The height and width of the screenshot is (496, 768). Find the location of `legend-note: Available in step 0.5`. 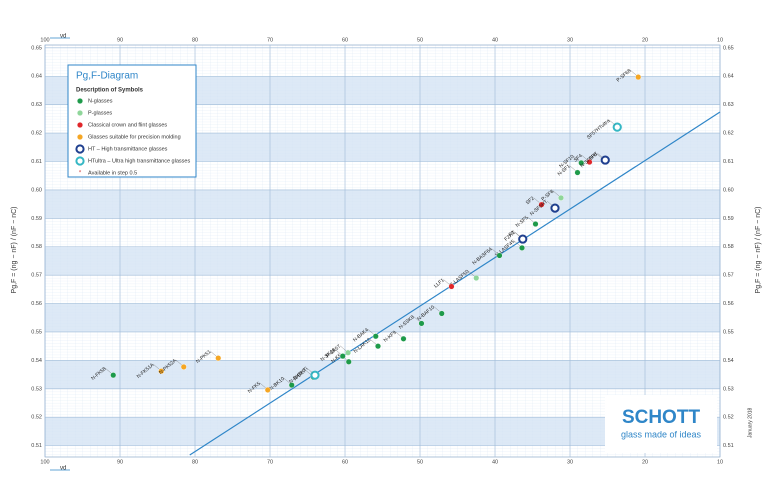

legend-note: Available in step 0.5 is located at coordinates (112, 173).